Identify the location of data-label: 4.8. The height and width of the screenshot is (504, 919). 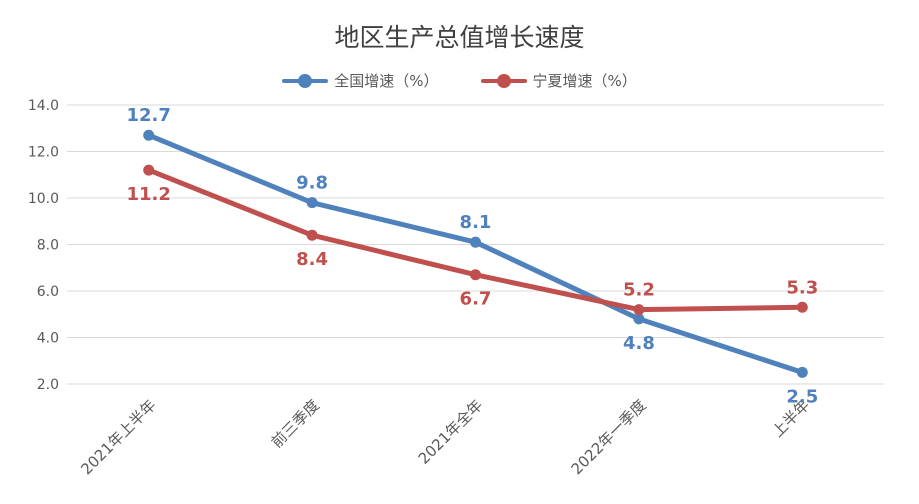
(639, 343).